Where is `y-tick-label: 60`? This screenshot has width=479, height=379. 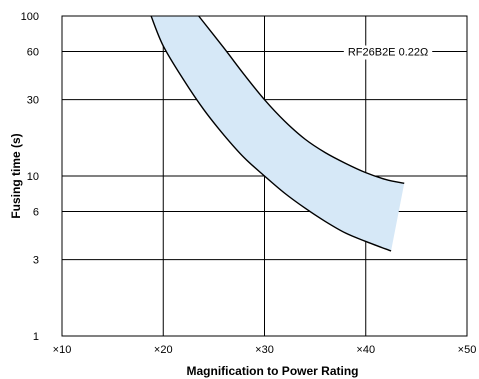 y-tick-label: 60 is located at coordinates (33, 52).